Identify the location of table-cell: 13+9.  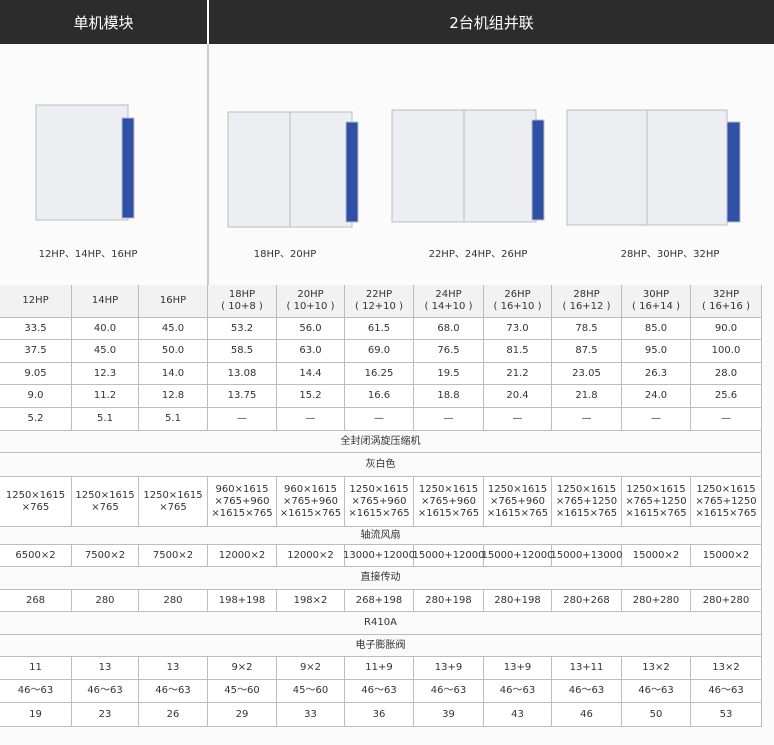
(449, 668).